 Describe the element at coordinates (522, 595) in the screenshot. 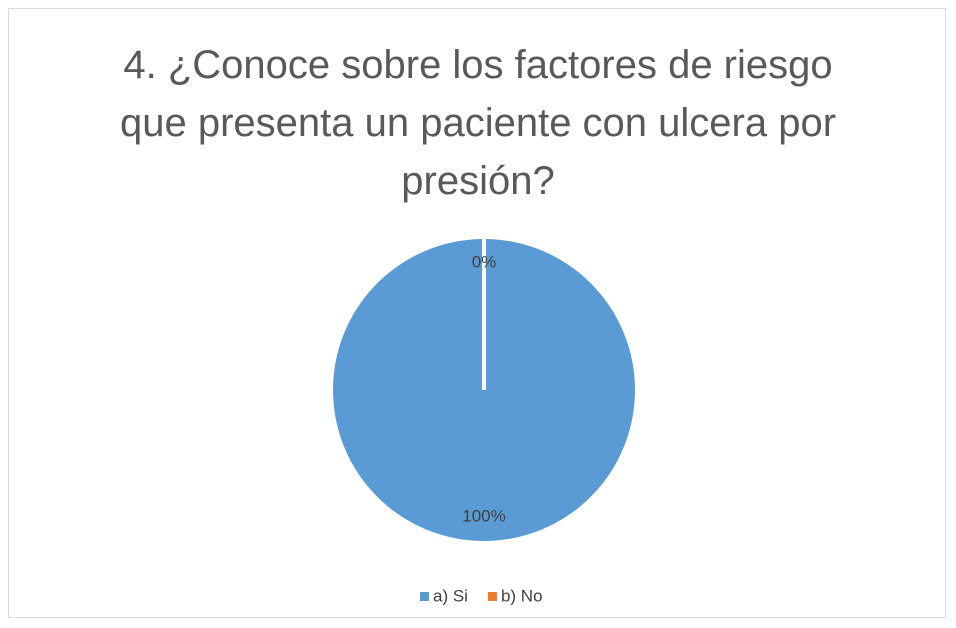

I see `legend-label: b) No` at that location.